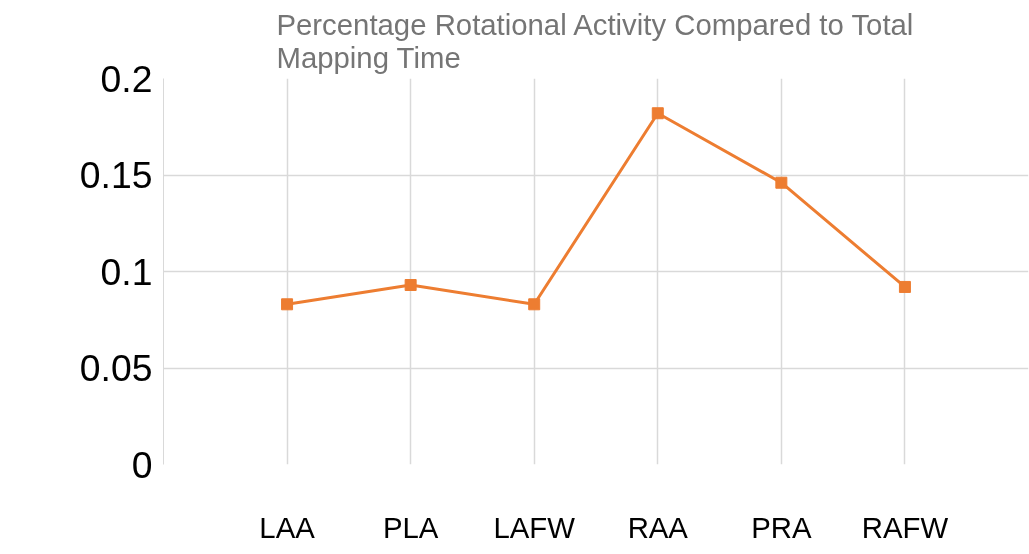 The image size is (1029, 554). I want to click on y-tick-label: 0, so click(142, 464).